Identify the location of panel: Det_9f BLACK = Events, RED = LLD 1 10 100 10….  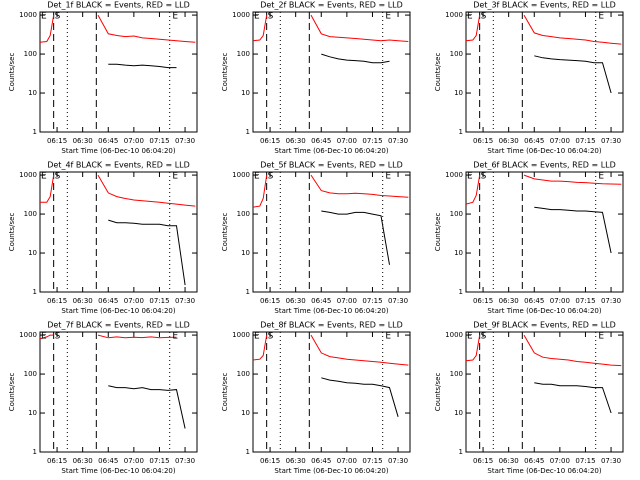
(529, 398).